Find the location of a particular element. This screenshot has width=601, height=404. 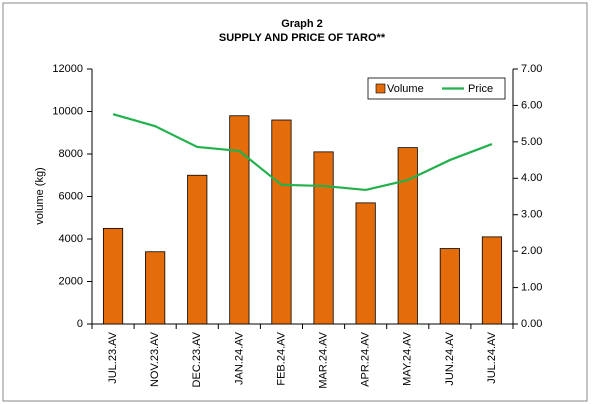

chart-subtitle: SUPPLY AND PRICE OF TARO** is located at coordinates (302, 38).